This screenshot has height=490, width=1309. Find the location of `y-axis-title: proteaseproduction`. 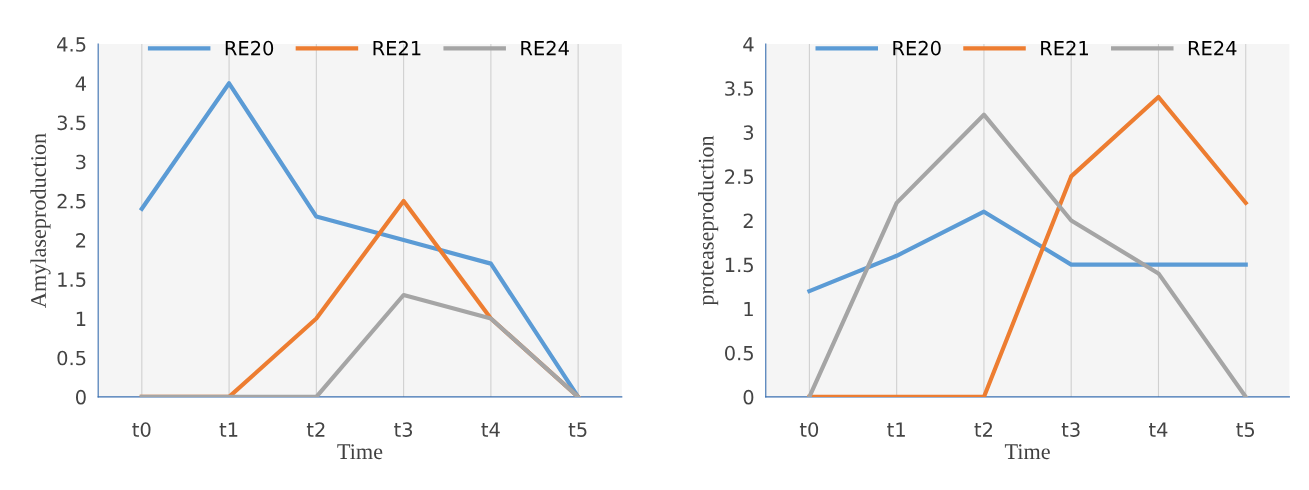

y-axis-title: proteaseproduction is located at coordinates (708, 220).